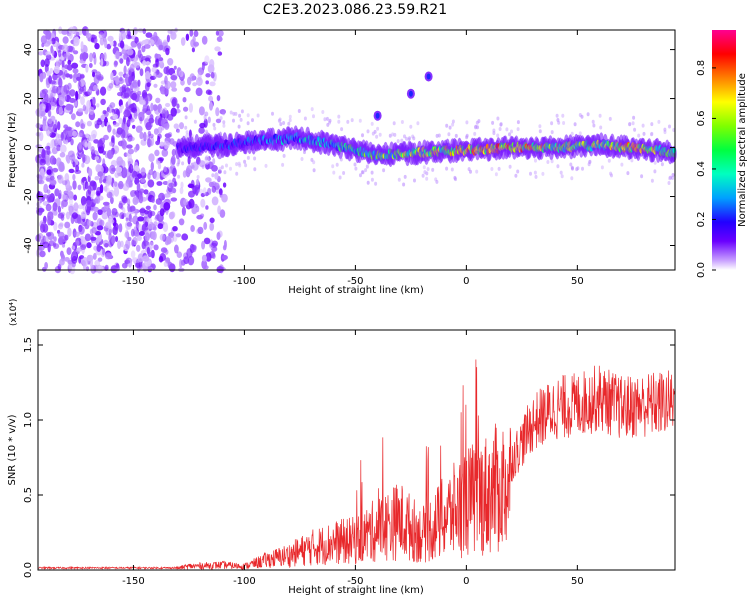 The height and width of the screenshot is (600, 750). Describe the element at coordinates (14, 312) in the screenshot. I see `snr-y-multiplier: (x10⁴)` at that location.